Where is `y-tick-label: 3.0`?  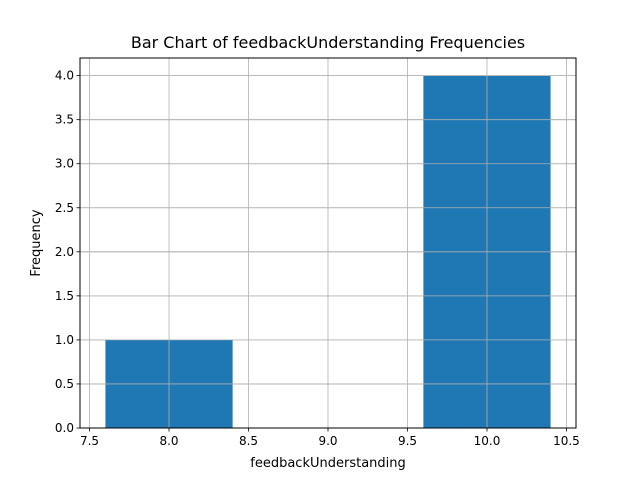 y-tick-label: 3.0 is located at coordinates (64, 164).